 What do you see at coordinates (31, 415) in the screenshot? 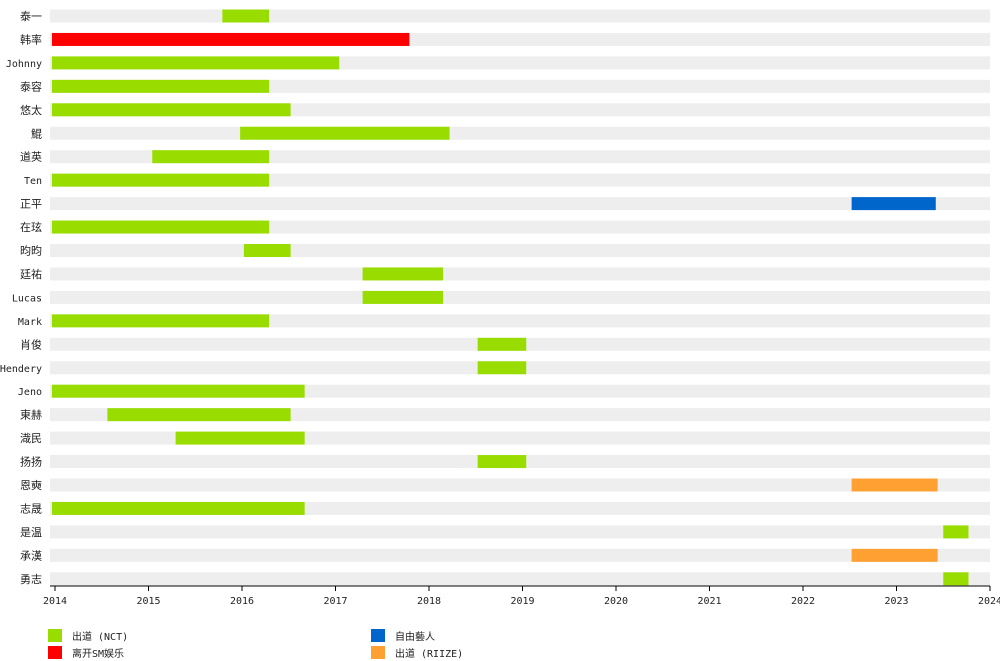
I see `row-label: 東赫` at bounding box center [31, 415].